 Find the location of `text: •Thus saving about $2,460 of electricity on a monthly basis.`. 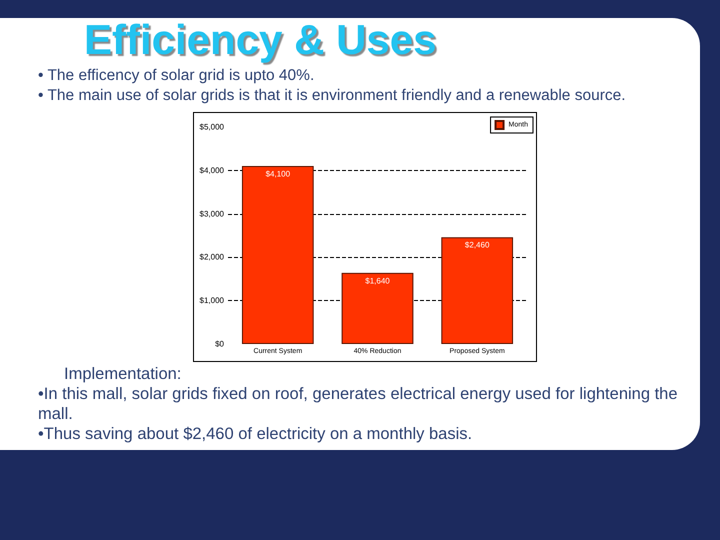

text: •Thus saving about $2,460 of electricity on a monthly basis. is located at coordinates (256, 434).